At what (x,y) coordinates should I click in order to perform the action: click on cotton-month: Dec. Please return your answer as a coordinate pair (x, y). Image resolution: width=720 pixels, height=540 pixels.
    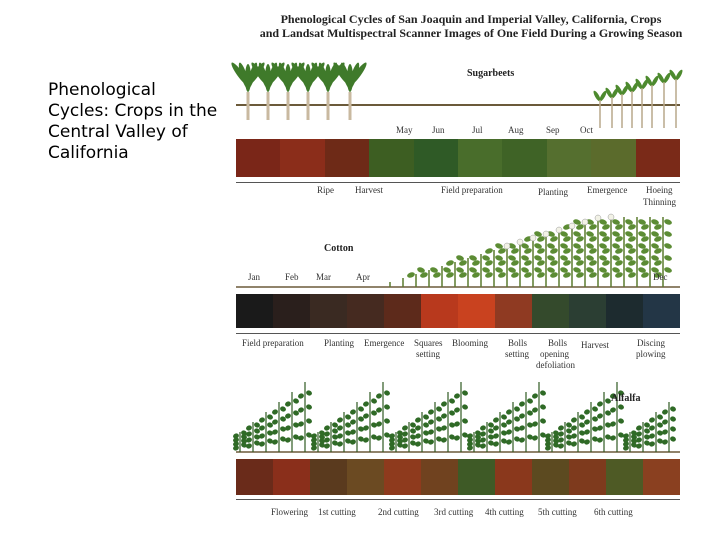
    Looking at the image, I should click on (660, 277).